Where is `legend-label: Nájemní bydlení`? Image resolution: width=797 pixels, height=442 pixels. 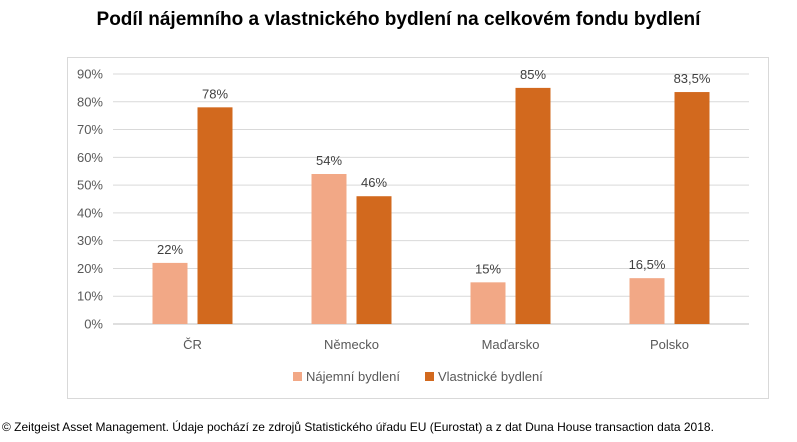 legend-label: Nájemní bydlení is located at coordinates (353, 376).